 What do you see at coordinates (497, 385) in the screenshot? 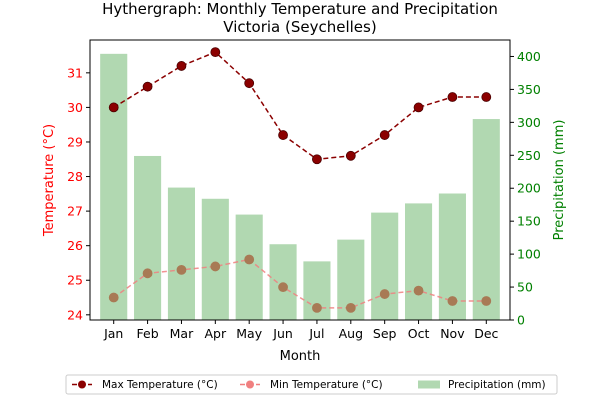
I see `precip-legend-label: Precipitation (mm)` at bounding box center [497, 385].